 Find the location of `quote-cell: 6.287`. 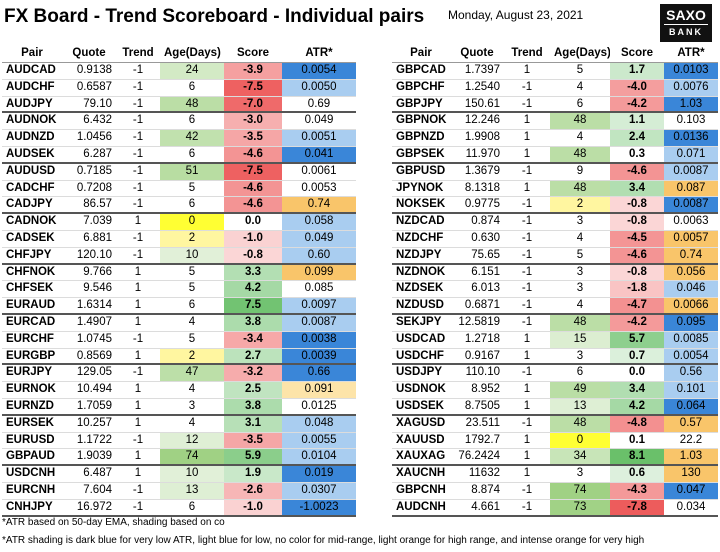

quote-cell: 6.287 is located at coordinates (89, 155).